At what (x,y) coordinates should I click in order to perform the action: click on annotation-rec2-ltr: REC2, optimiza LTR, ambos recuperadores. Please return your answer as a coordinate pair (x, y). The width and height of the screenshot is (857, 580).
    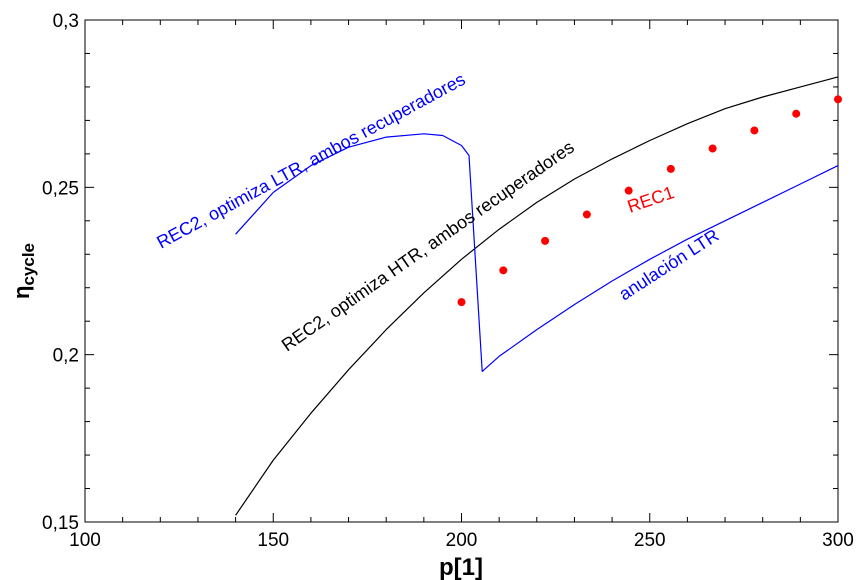
    Looking at the image, I should click on (310, 161).